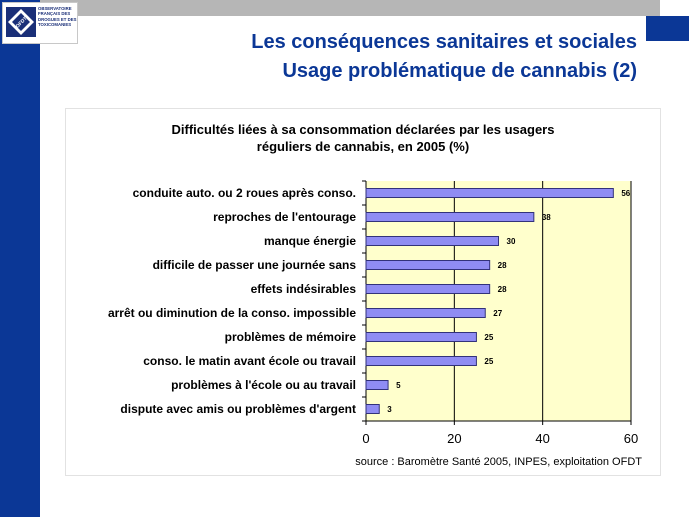  Describe the element at coordinates (55, 8) in the screenshot. I see `logo-text-line: OBSERVATOIRE` at that location.